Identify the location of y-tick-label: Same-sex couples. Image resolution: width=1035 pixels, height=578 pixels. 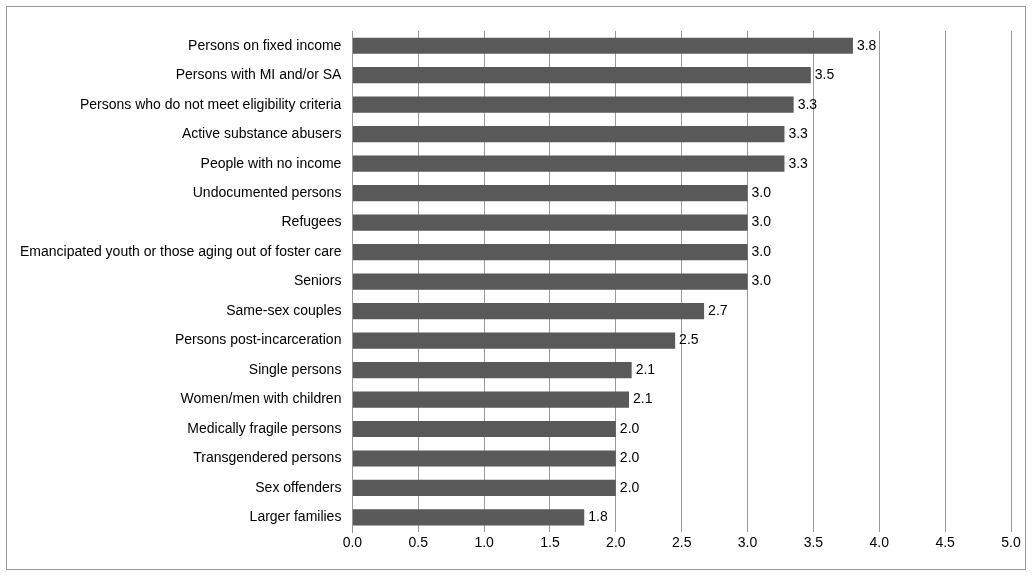
(284, 309).